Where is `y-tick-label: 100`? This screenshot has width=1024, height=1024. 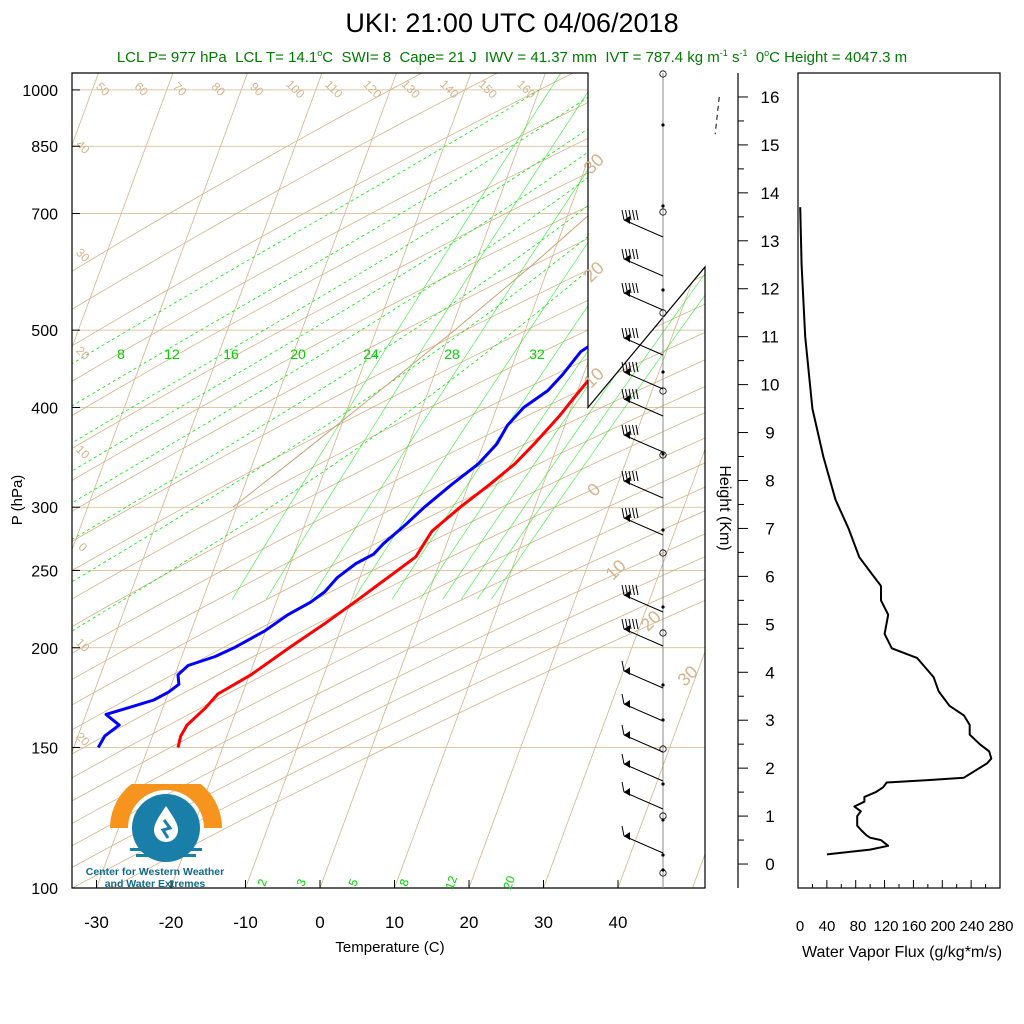 y-tick-label: 100 is located at coordinates (44, 889).